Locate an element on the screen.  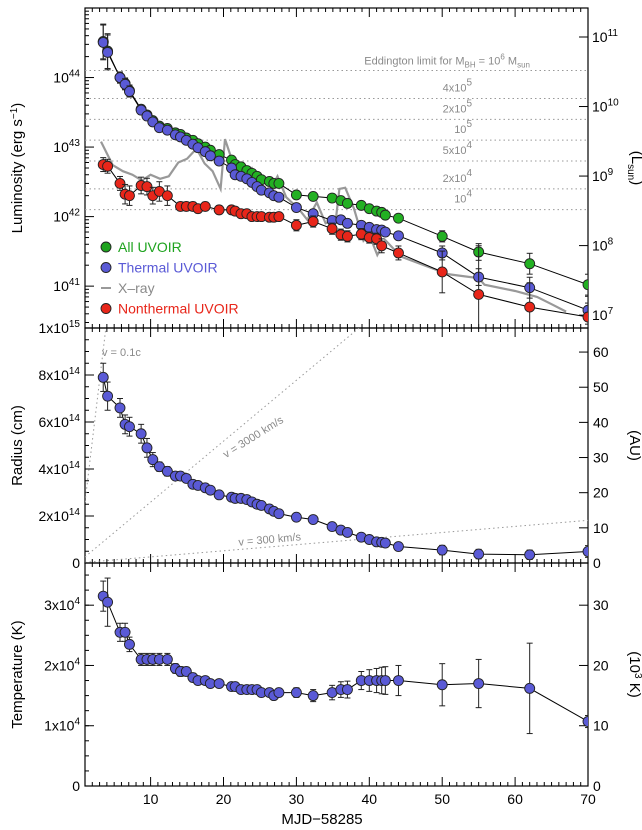
x-axis-label: MJD−58285 is located at coordinates (321, 819).